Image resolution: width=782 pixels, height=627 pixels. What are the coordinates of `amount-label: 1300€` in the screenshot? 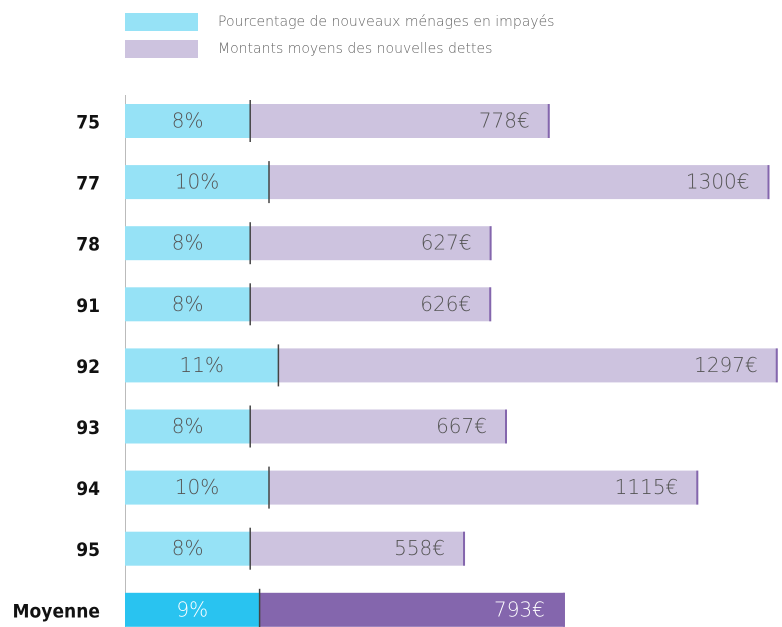 It's located at (718, 182).